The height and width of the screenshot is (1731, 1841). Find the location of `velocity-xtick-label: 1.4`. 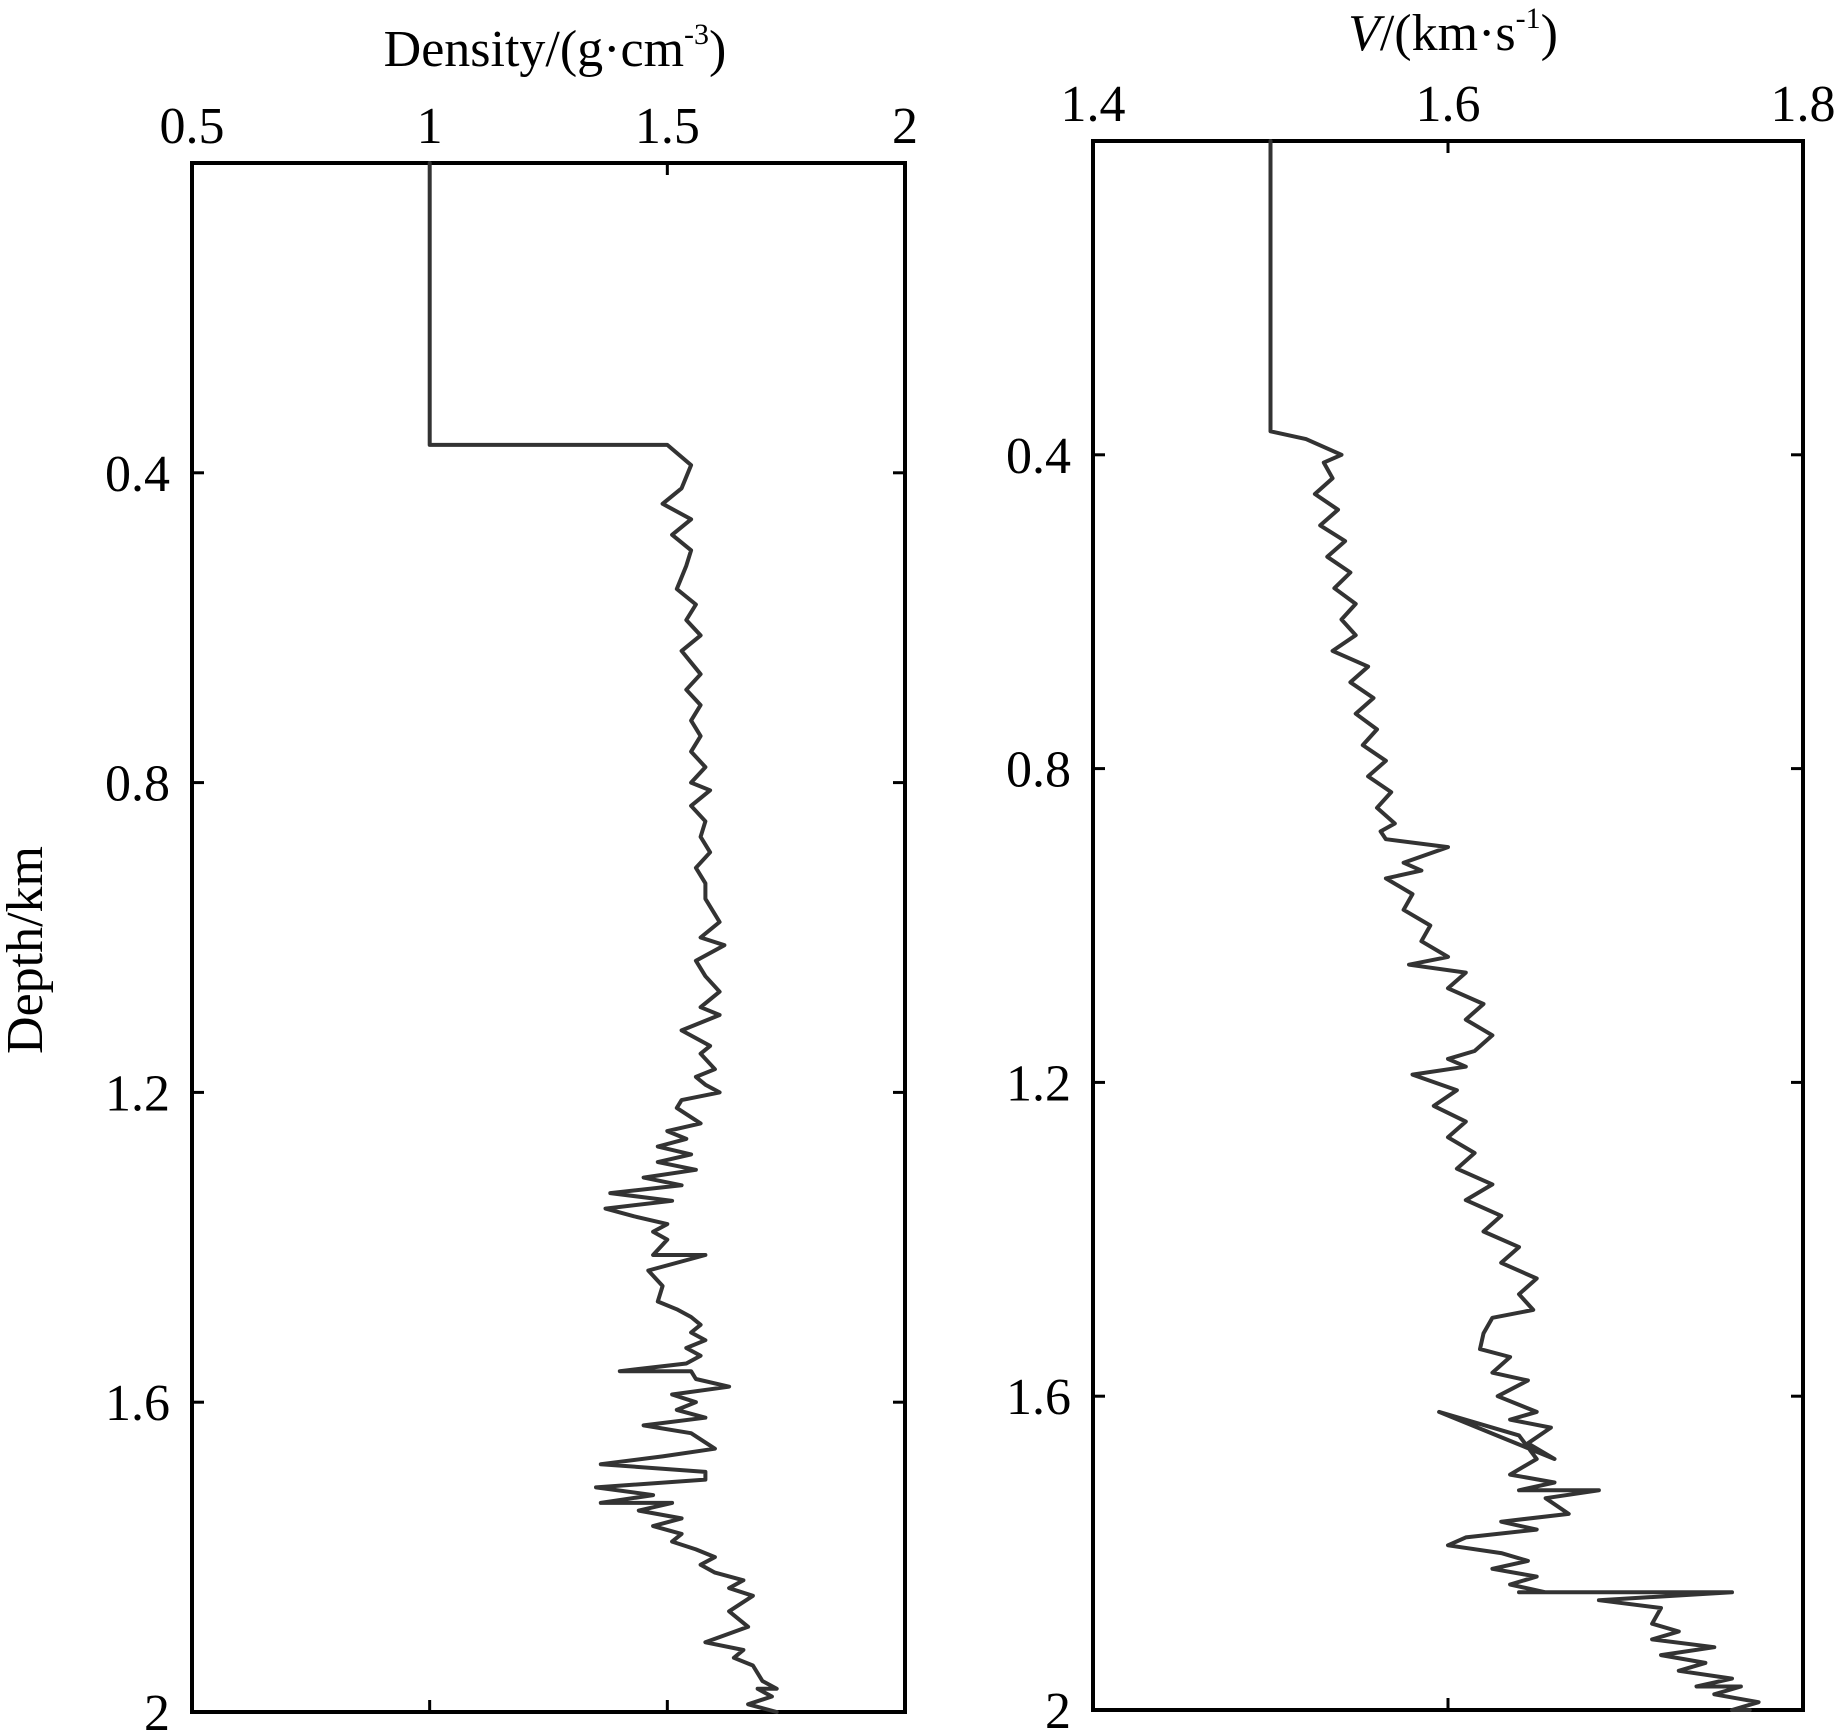

velocity-xtick-label: 1.4 is located at coordinates (1093, 104).